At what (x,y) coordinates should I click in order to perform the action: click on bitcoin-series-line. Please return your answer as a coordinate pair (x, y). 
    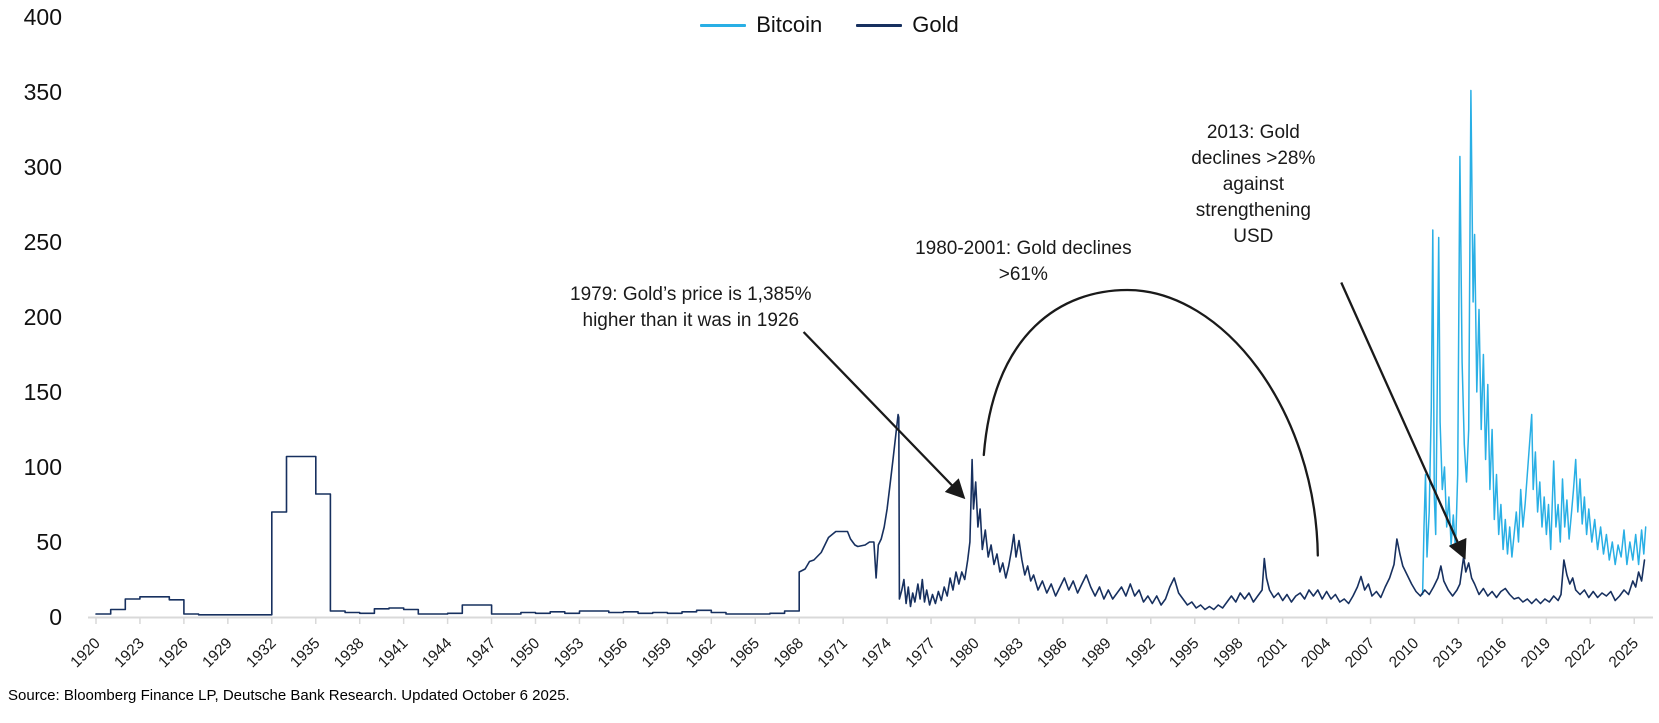
    Looking at the image, I should click on (1534, 342).